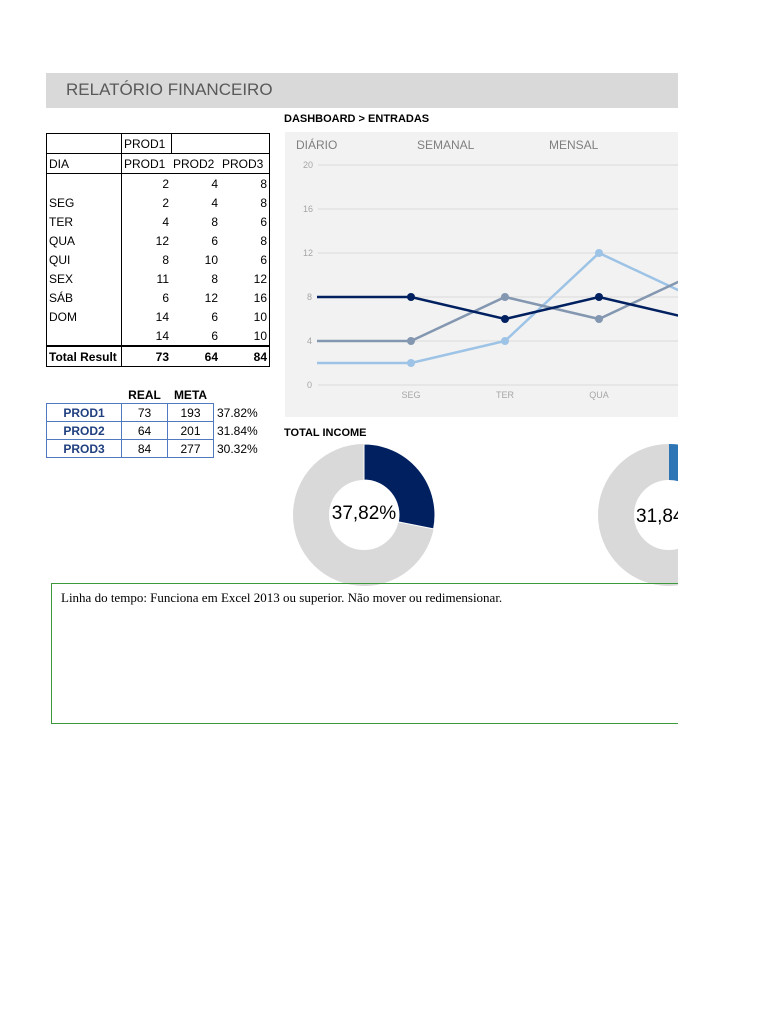  Describe the element at coordinates (657, 516) in the screenshot. I see `donut2-label: 31,84%` at that location.